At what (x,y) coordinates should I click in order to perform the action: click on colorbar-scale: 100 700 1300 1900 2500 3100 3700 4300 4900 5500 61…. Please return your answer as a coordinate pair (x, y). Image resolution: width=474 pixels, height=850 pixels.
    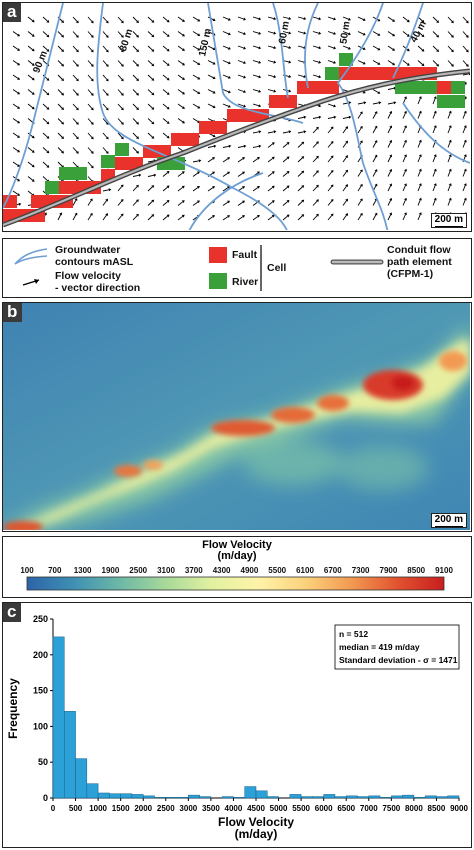
    Looking at the image, I should click on (236, 578).